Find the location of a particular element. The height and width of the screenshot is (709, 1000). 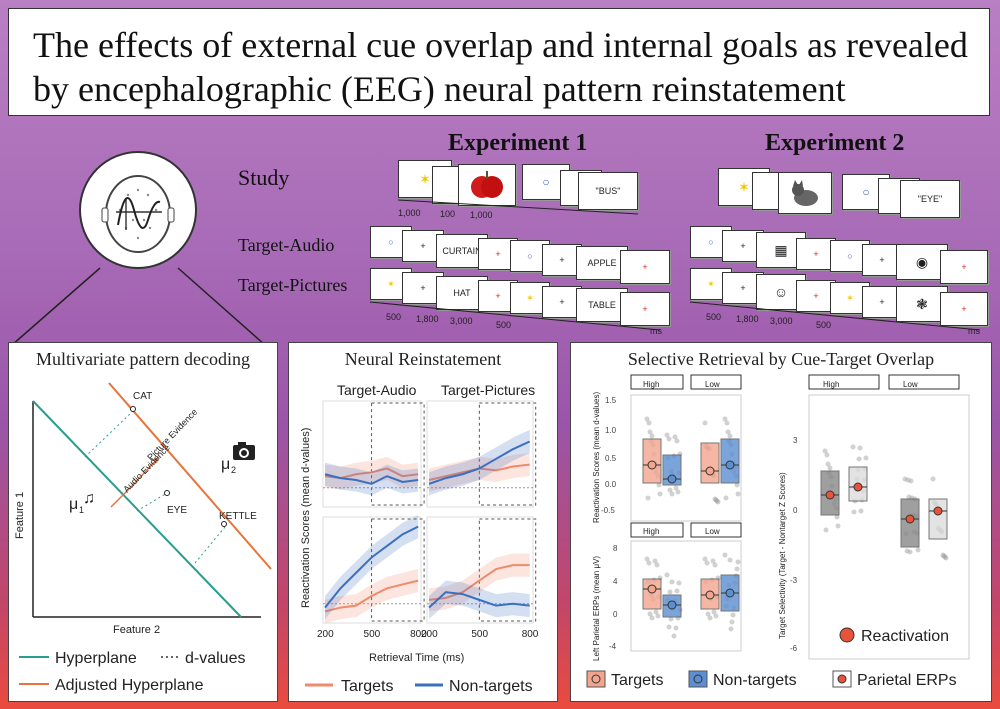

ytick-r-3: -6 is located at coordinates (794, 648).